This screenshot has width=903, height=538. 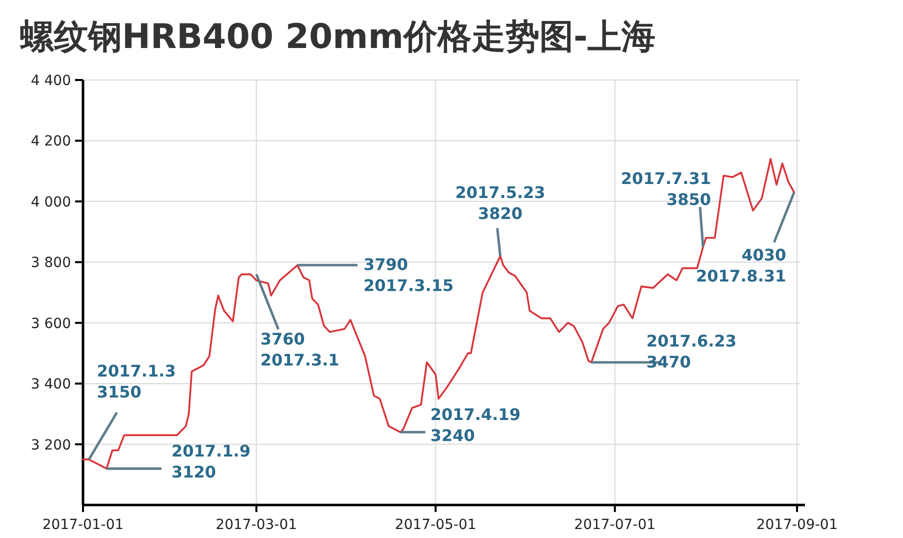 I want to click on x-tick-label: 2017-05-01, so click(x=435, y=525).